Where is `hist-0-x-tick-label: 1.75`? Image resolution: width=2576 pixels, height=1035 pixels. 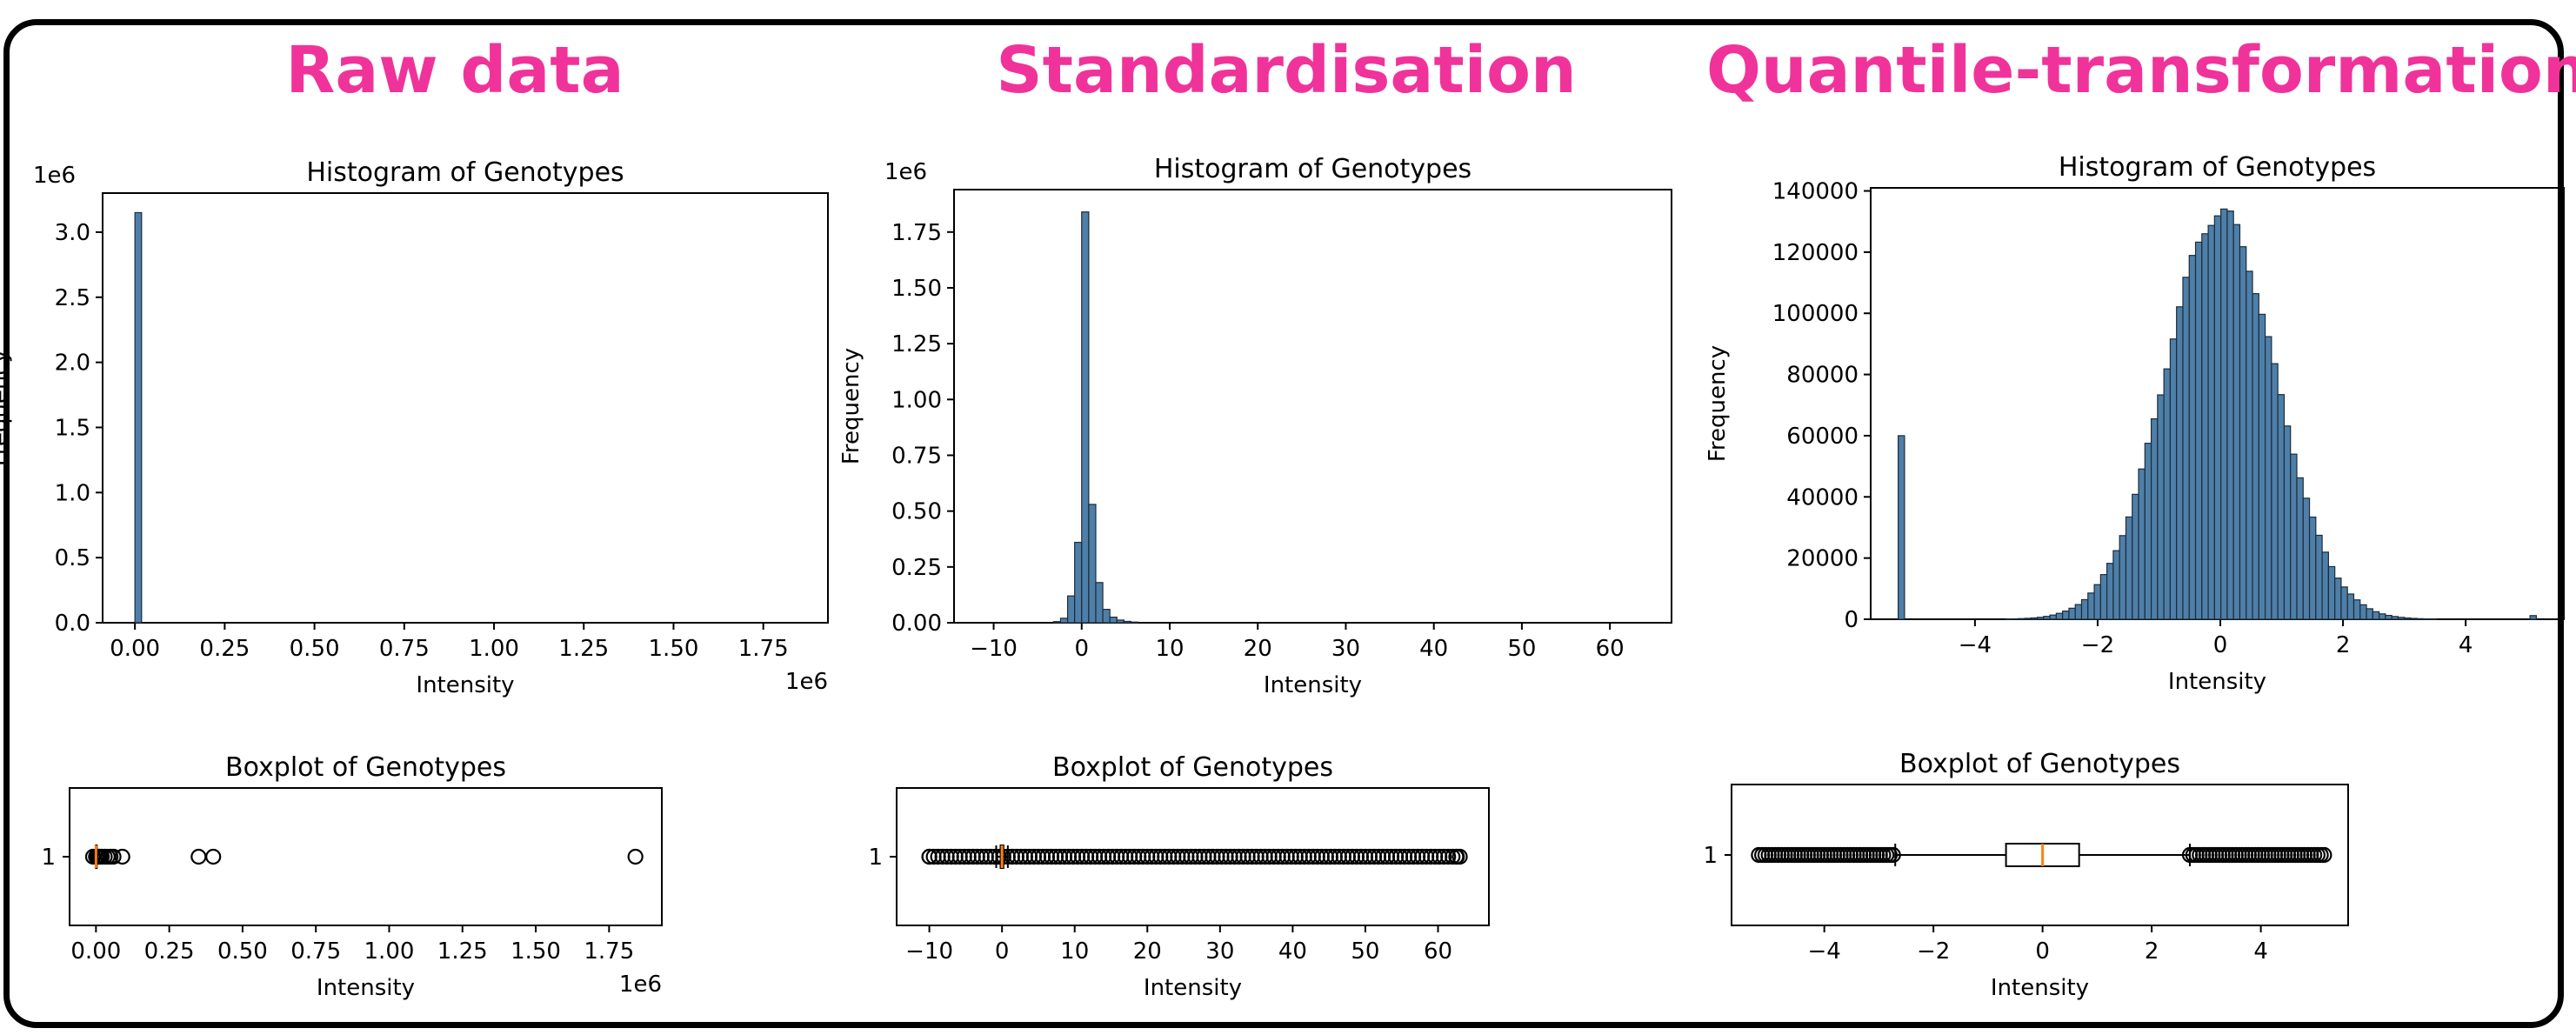
hist-0-x-tick-label: 1.75 is located at coordinates (764, 649).